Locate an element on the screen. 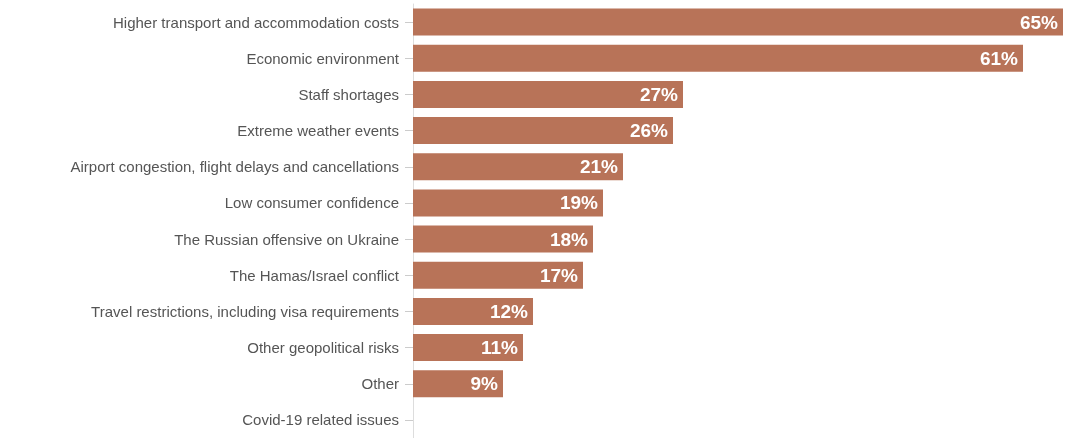 Image resolution: width=1065 pixels, height=438 pixels. data-label: 11% is located at coordinates (500, 348).